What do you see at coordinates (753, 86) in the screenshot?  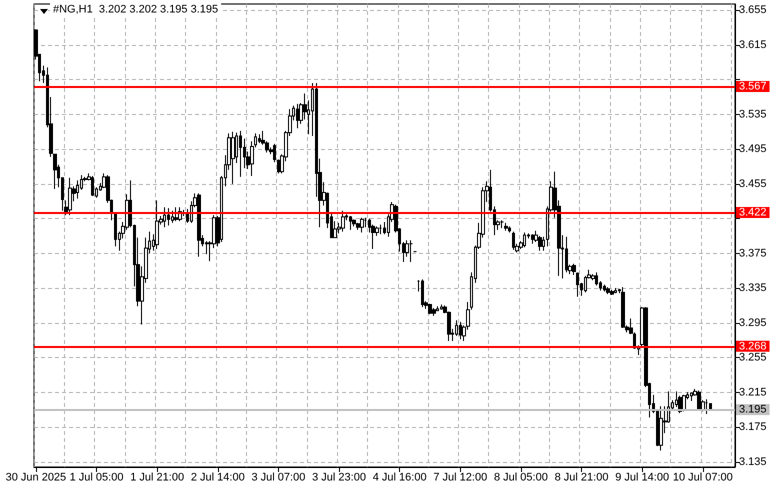 I see `ref-line-label: 3.567` at bounding box center [753, 86].